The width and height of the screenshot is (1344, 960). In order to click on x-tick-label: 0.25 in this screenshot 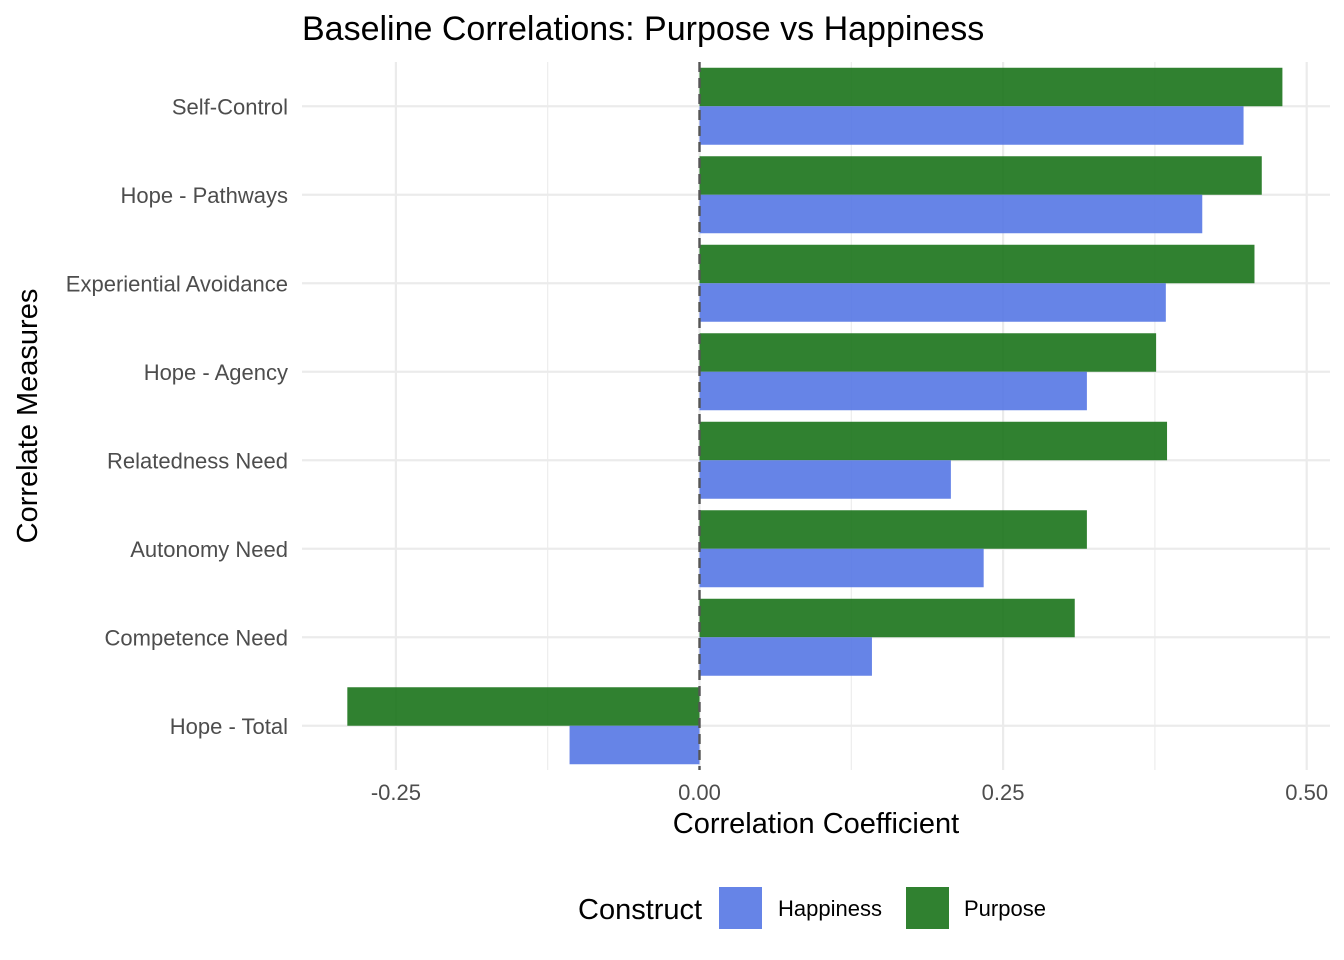, I will do `click(1003, 792)`.